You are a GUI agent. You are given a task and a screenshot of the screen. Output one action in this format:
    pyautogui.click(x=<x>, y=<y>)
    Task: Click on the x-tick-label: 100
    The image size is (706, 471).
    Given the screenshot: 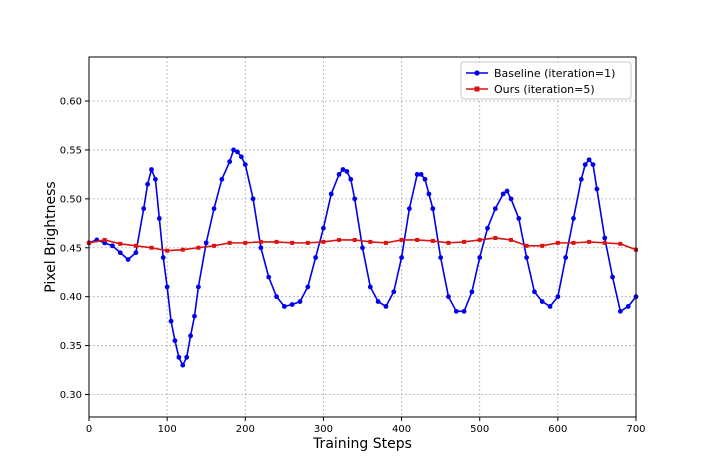 What is the action you would take?
    pyautogui.click(x=167, y=429)
    